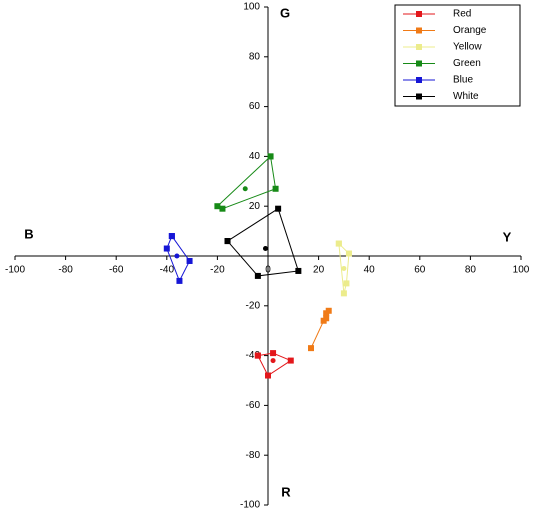 This screenshot has height=511, width=533. Describe the element at coordinates (255, 156) in the screenshot. I see `y-tick-label: 40` at that location.